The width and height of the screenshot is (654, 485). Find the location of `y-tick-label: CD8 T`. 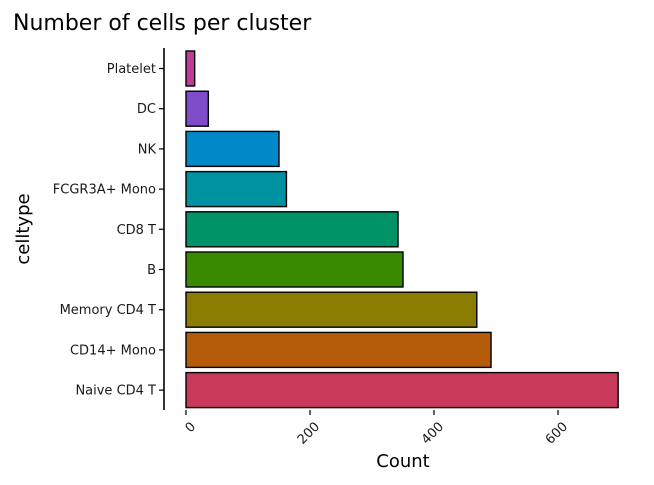

y-tick-label: CD8 T is located at coordinates (136, 230).